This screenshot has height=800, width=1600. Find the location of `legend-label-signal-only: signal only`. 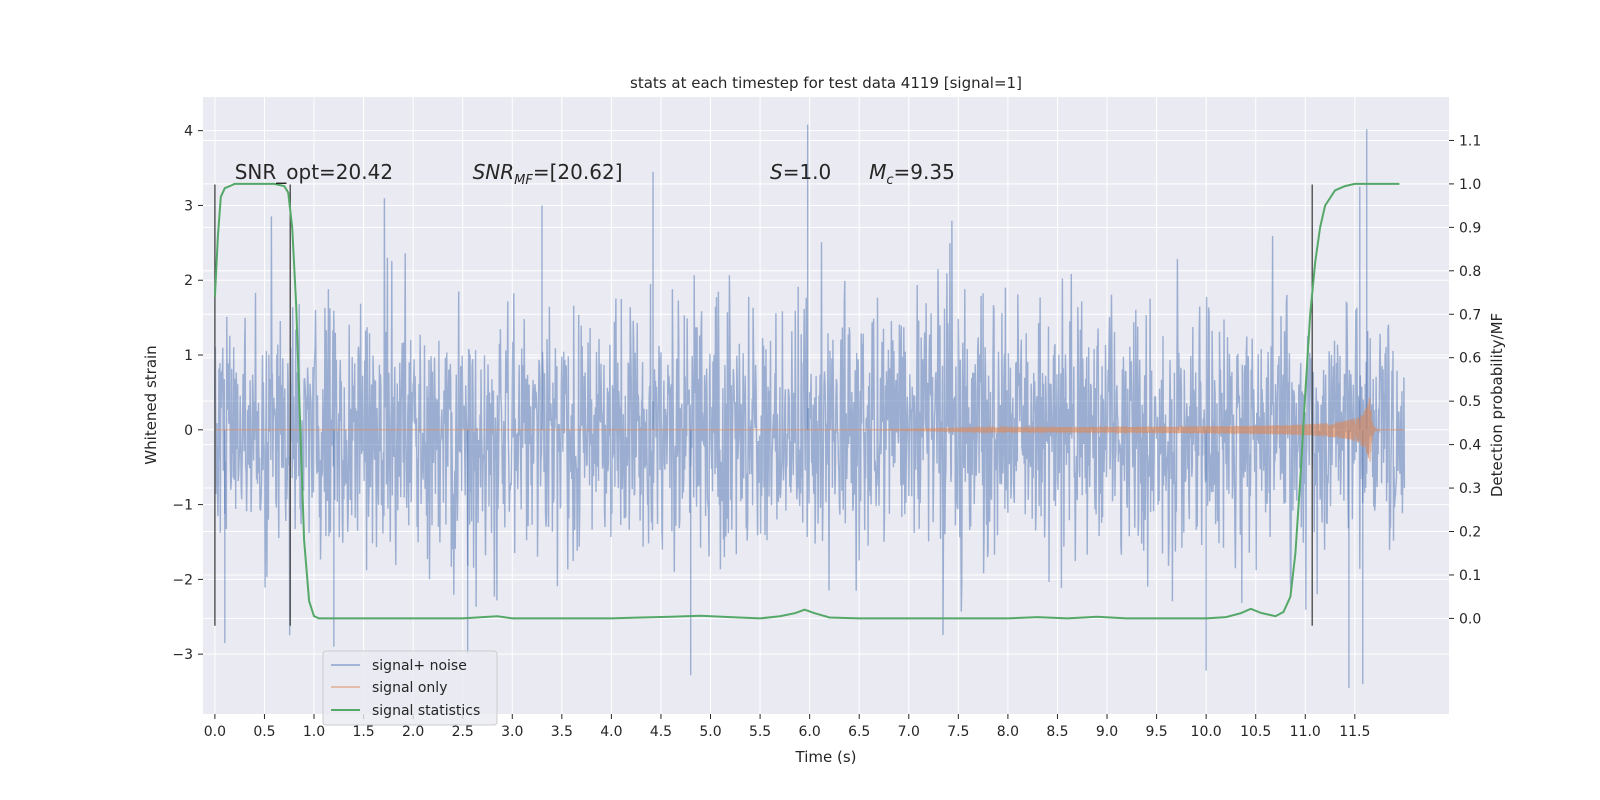

legend-label-signal-only: signal only is located at coordinates (409, 688).